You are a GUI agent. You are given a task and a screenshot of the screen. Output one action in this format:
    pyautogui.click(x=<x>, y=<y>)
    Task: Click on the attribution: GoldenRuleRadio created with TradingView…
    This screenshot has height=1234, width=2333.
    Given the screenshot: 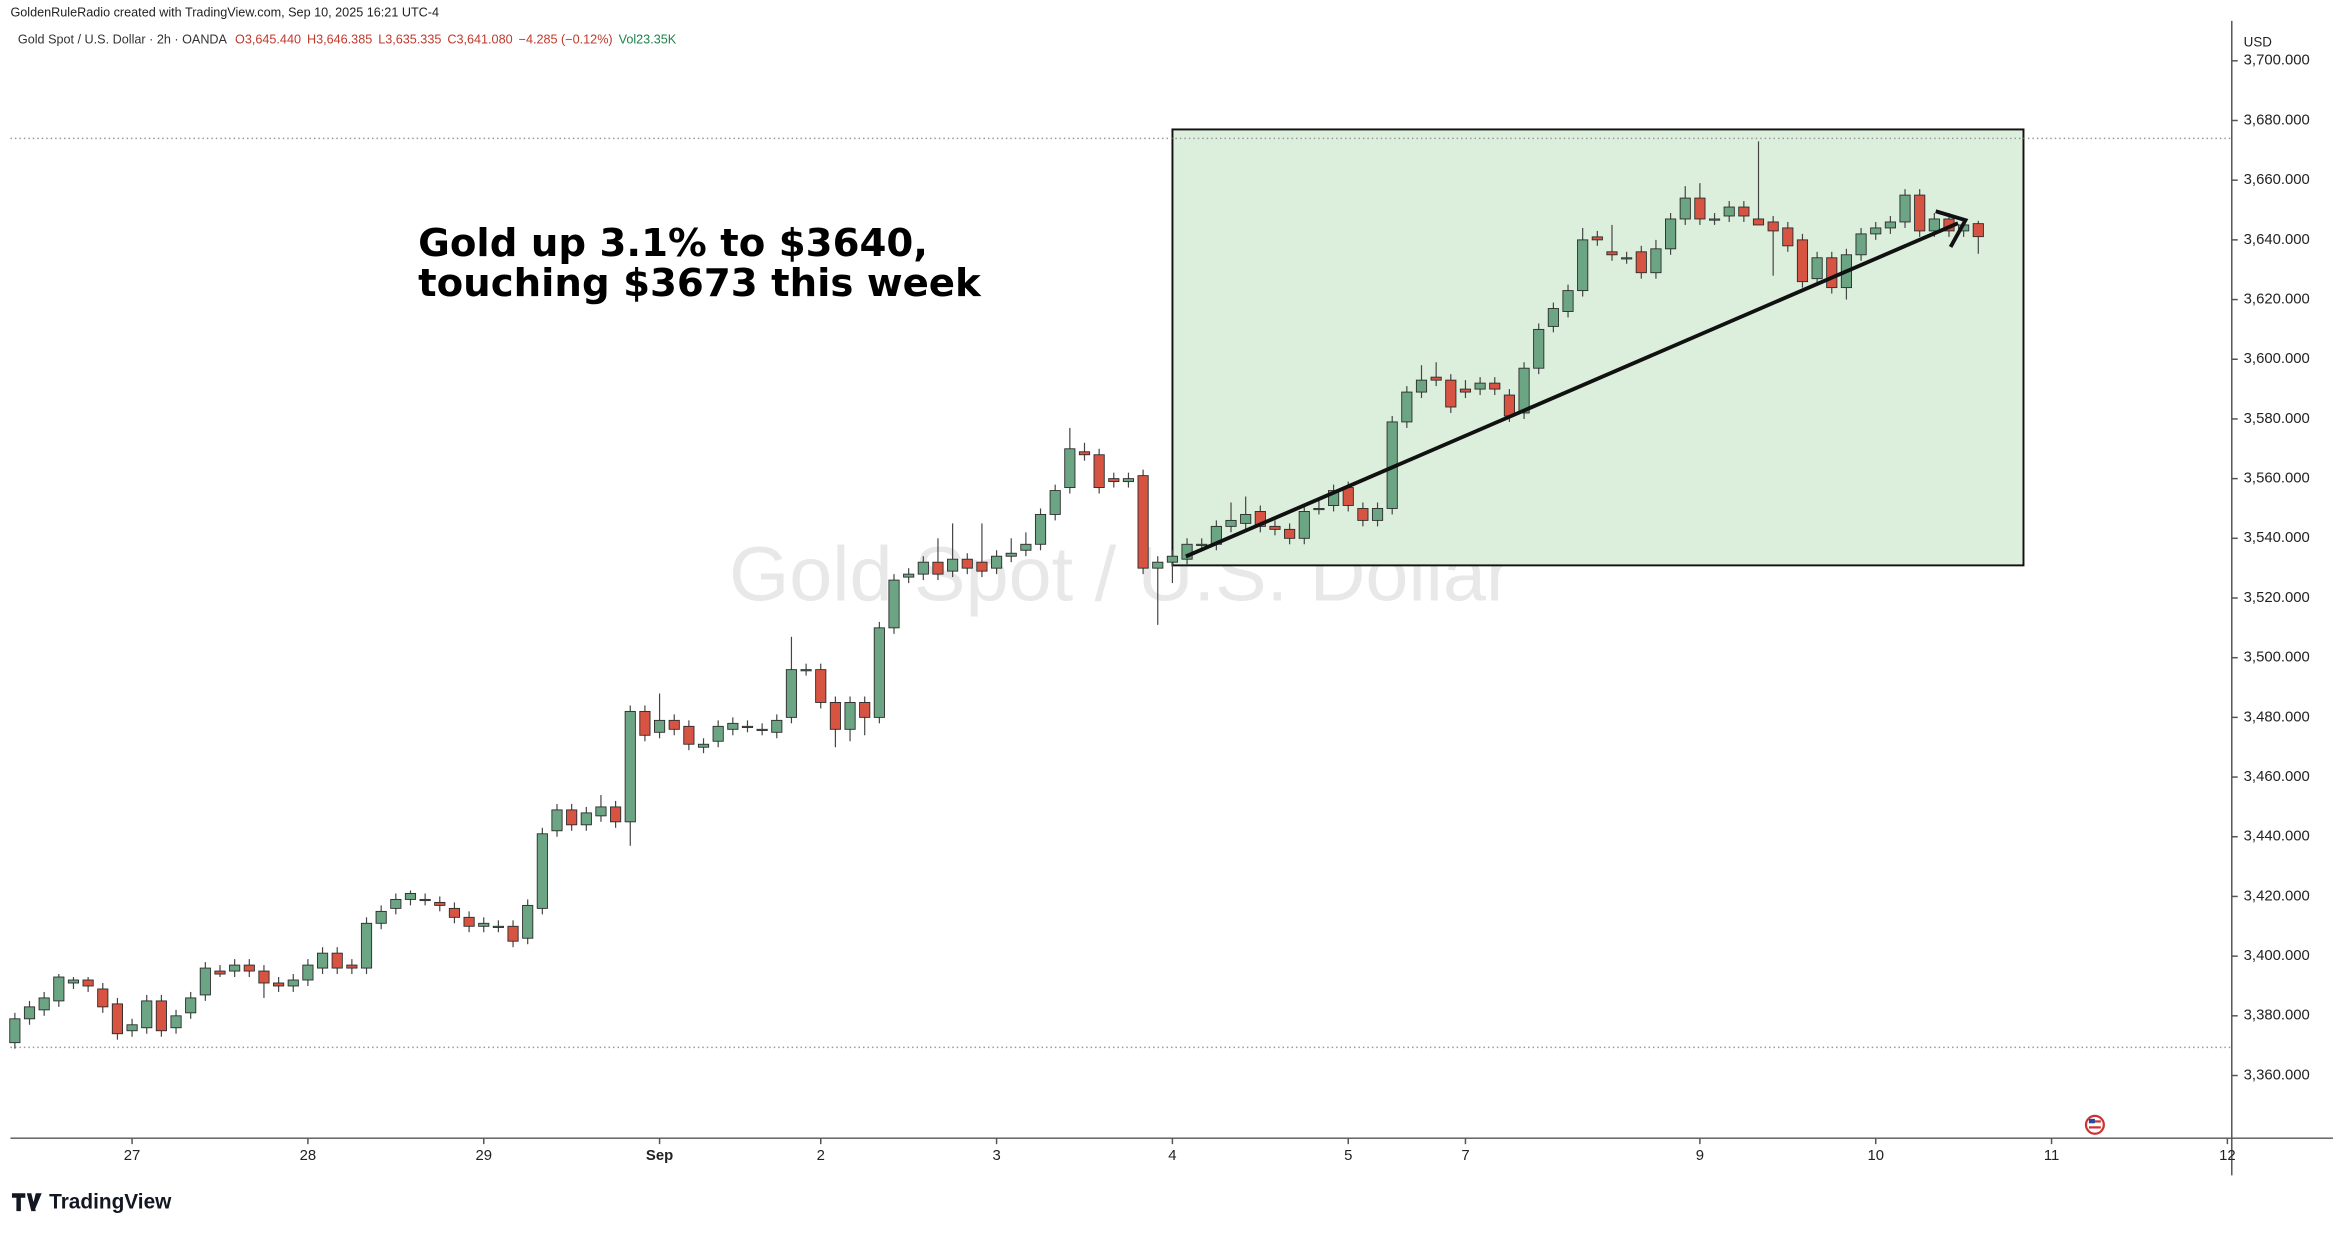 What is the action you would take?
    pyautogui.click(x=224, y=13)
    